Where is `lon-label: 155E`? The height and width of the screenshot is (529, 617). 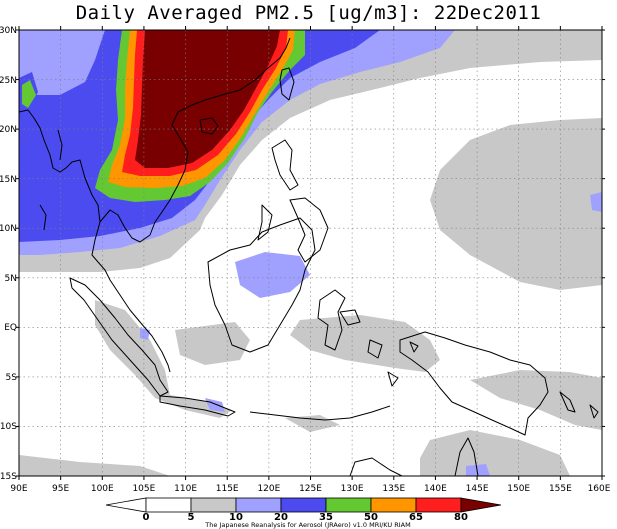 lon-label: 155E is located at coordinates (560, 489).